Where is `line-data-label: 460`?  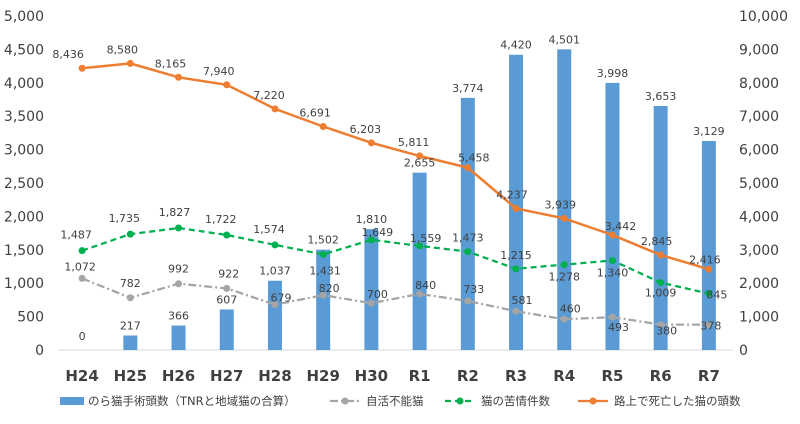
line-data-label: 460 is located at coordinates (570, 308).